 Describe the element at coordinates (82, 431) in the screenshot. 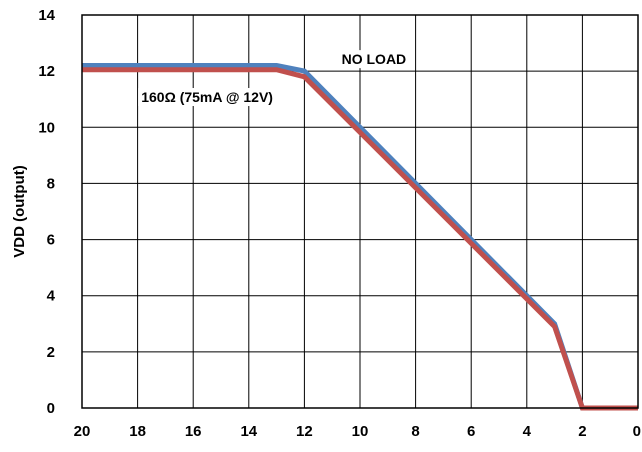

I see `x-tick-label: 20` at that location.